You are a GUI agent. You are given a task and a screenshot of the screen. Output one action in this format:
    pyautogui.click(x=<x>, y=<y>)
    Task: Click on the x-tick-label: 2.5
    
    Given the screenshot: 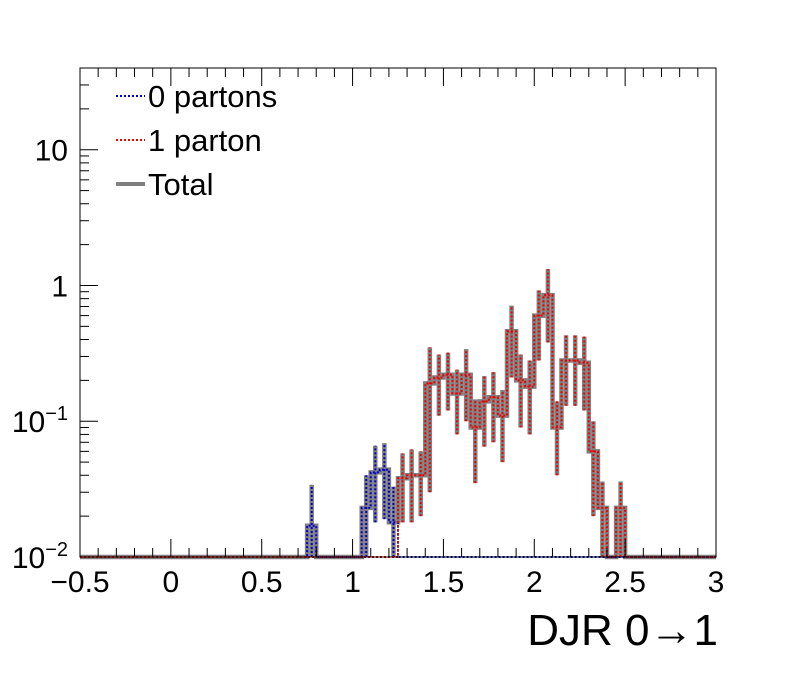 What is the action you would take?
    pyautogui.click(x=625, y=582)
    